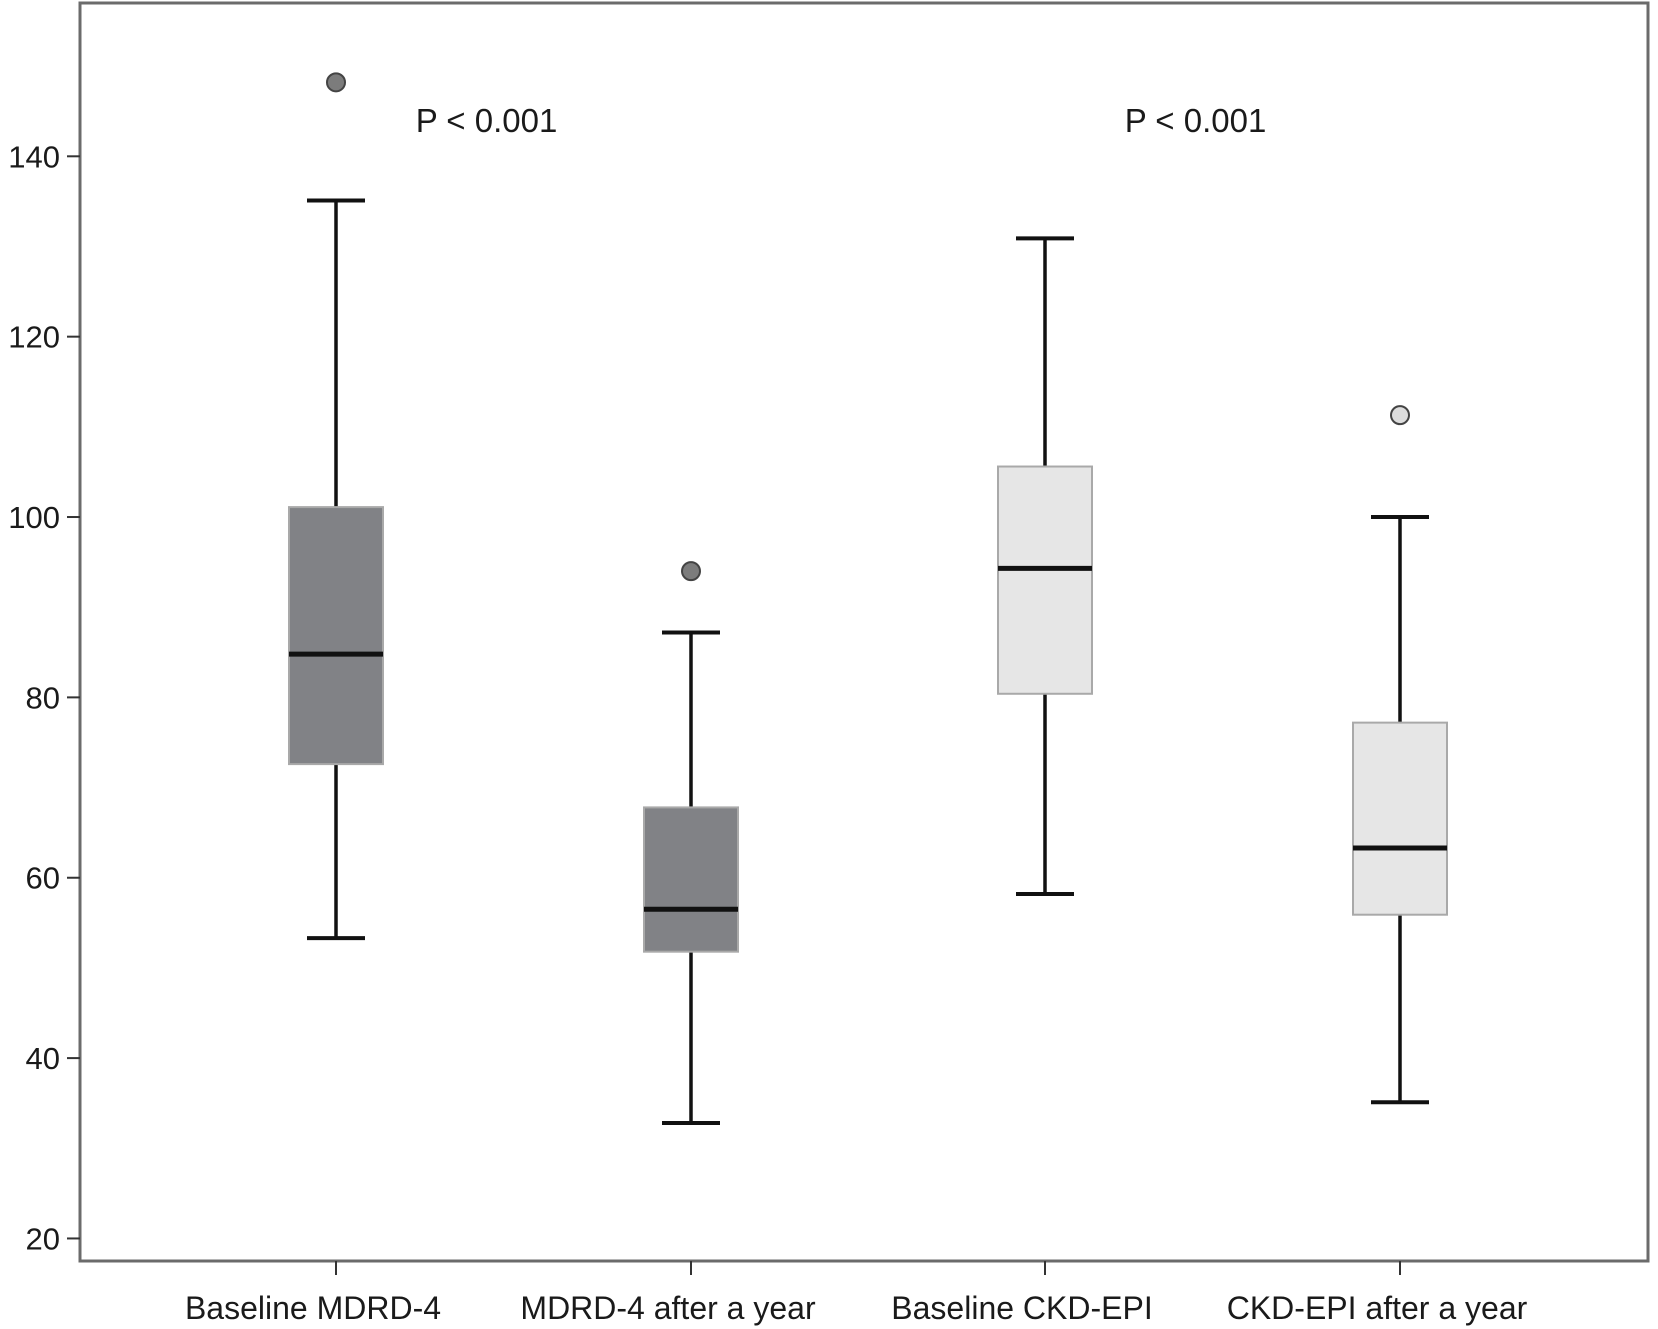  I want to click on category-label: Baseline CKD-EPI, so click(1021, 1308).